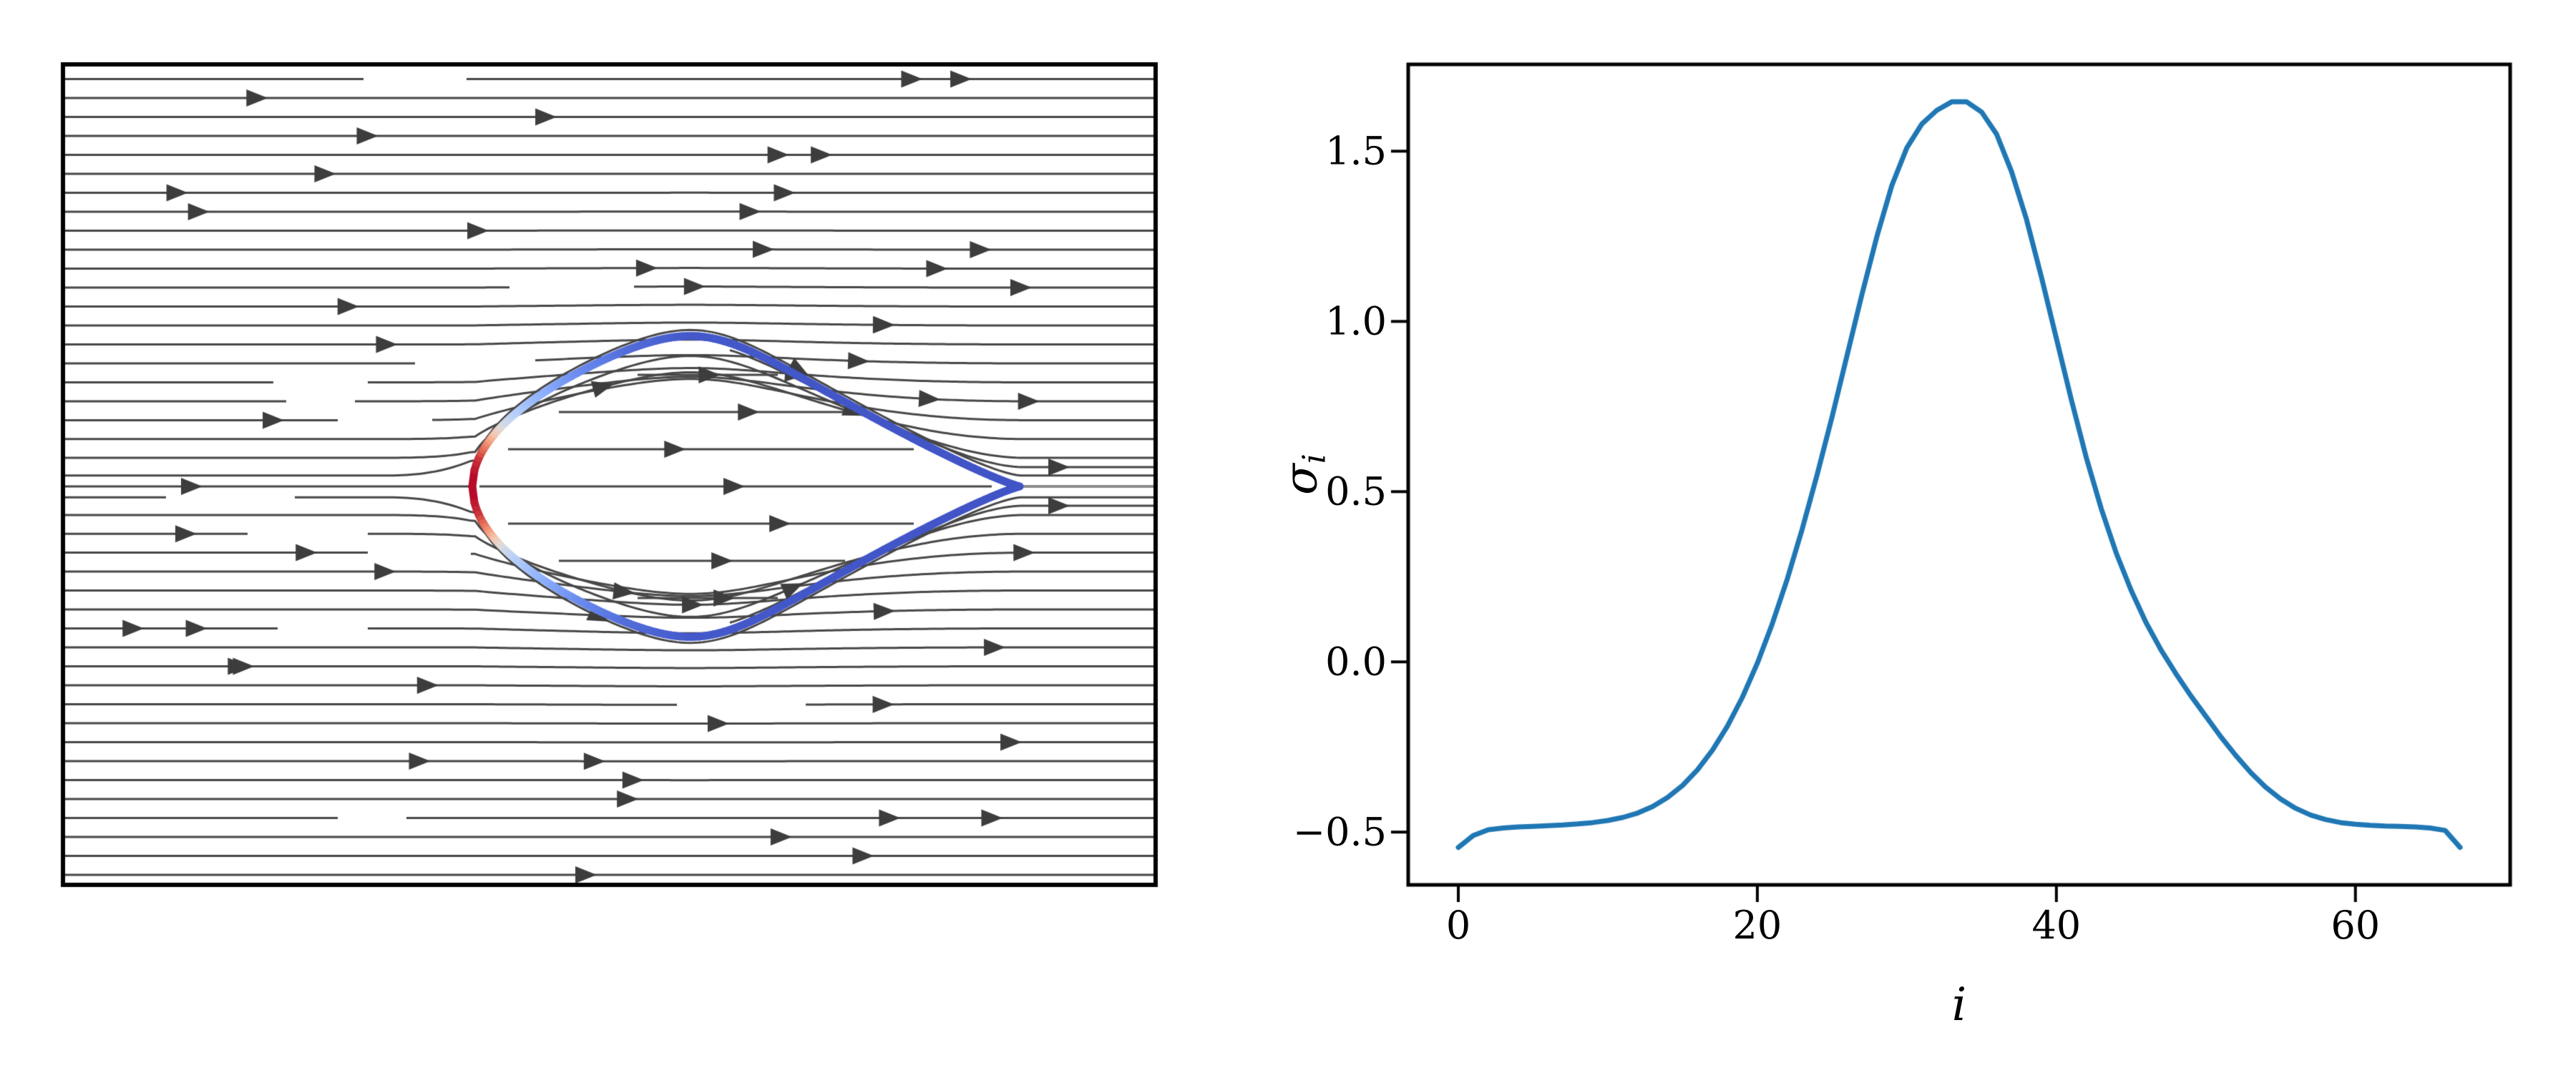 The width and height of the screenshot is (2576, 1073). What do you see at coordinates (1959, 1005) in the screenshot?
I see `x-axis-title: i` at bounding box center [1959, 1005].